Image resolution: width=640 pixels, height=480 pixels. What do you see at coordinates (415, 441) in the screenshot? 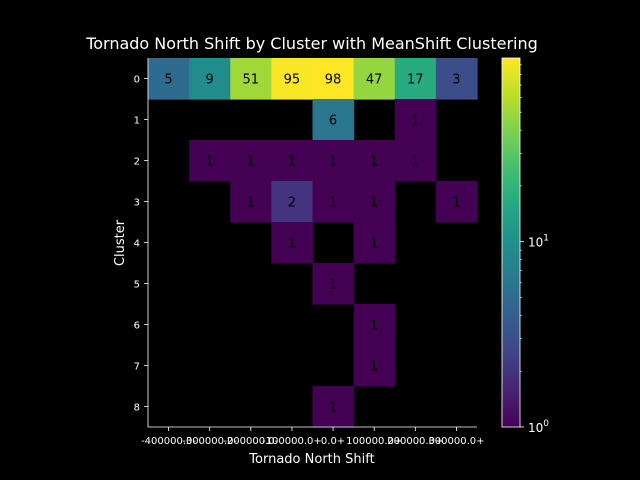
I see `x-tick-label: 200000.0+` at bounding box center [415, 441].